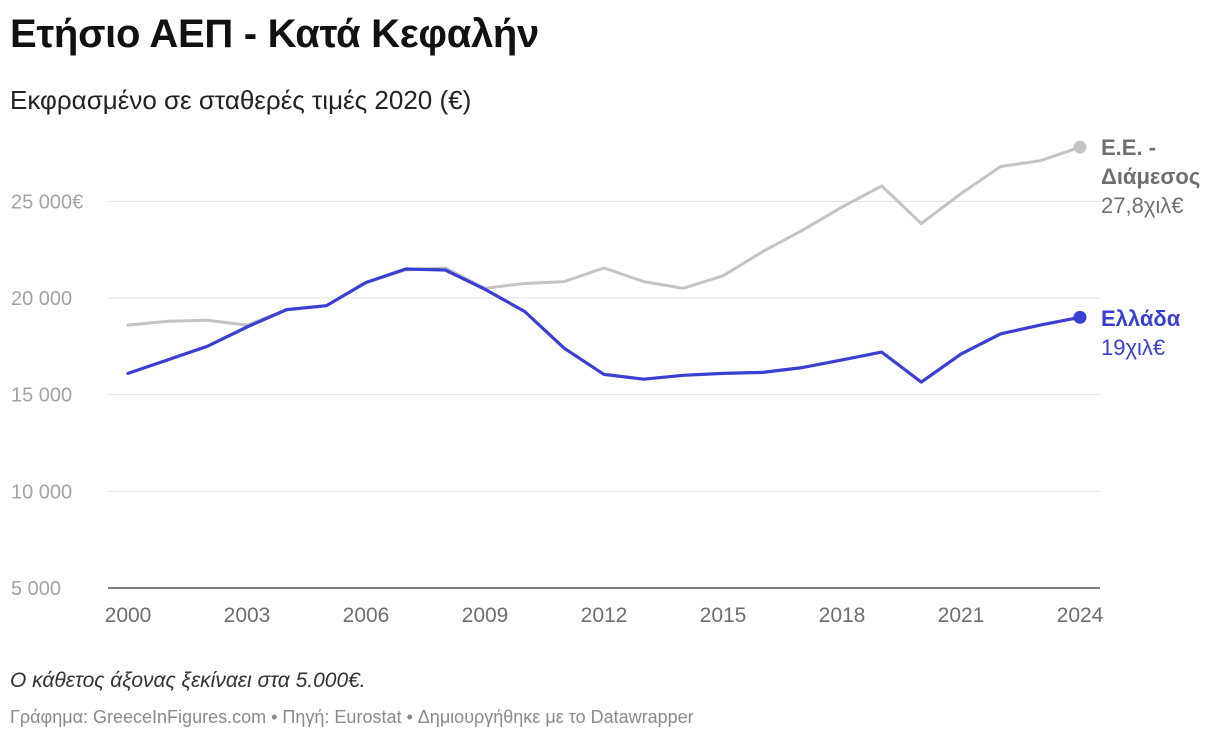  Describe the element at coordinates (247, 615) in the screenshot. I see `x-tick-label: 2003` at that location.